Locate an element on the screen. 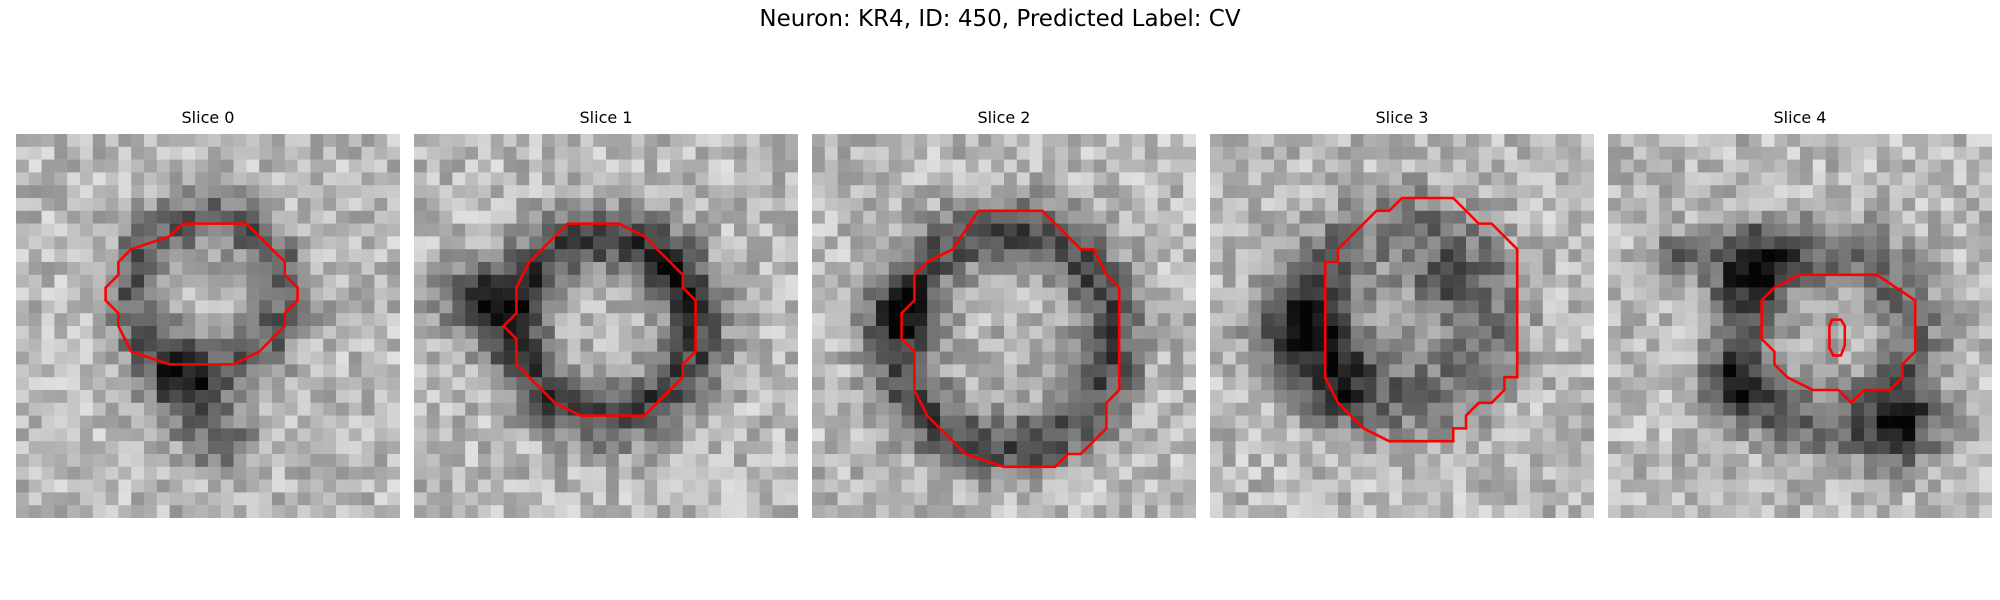 Image resolution: width=2000 pixels, height=600 pixels. slice-3-title: Slice 3 is located at coordinates (1402, 117).